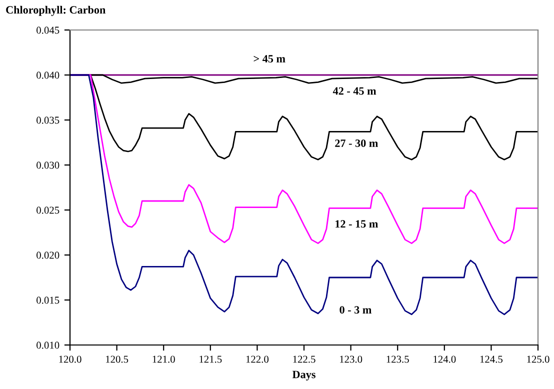 The image size is (554, 389). Describe the element at coordinates (56, 11) in the screenshot. I see `chart-title: Chlorophyll: Carbon` at that location.